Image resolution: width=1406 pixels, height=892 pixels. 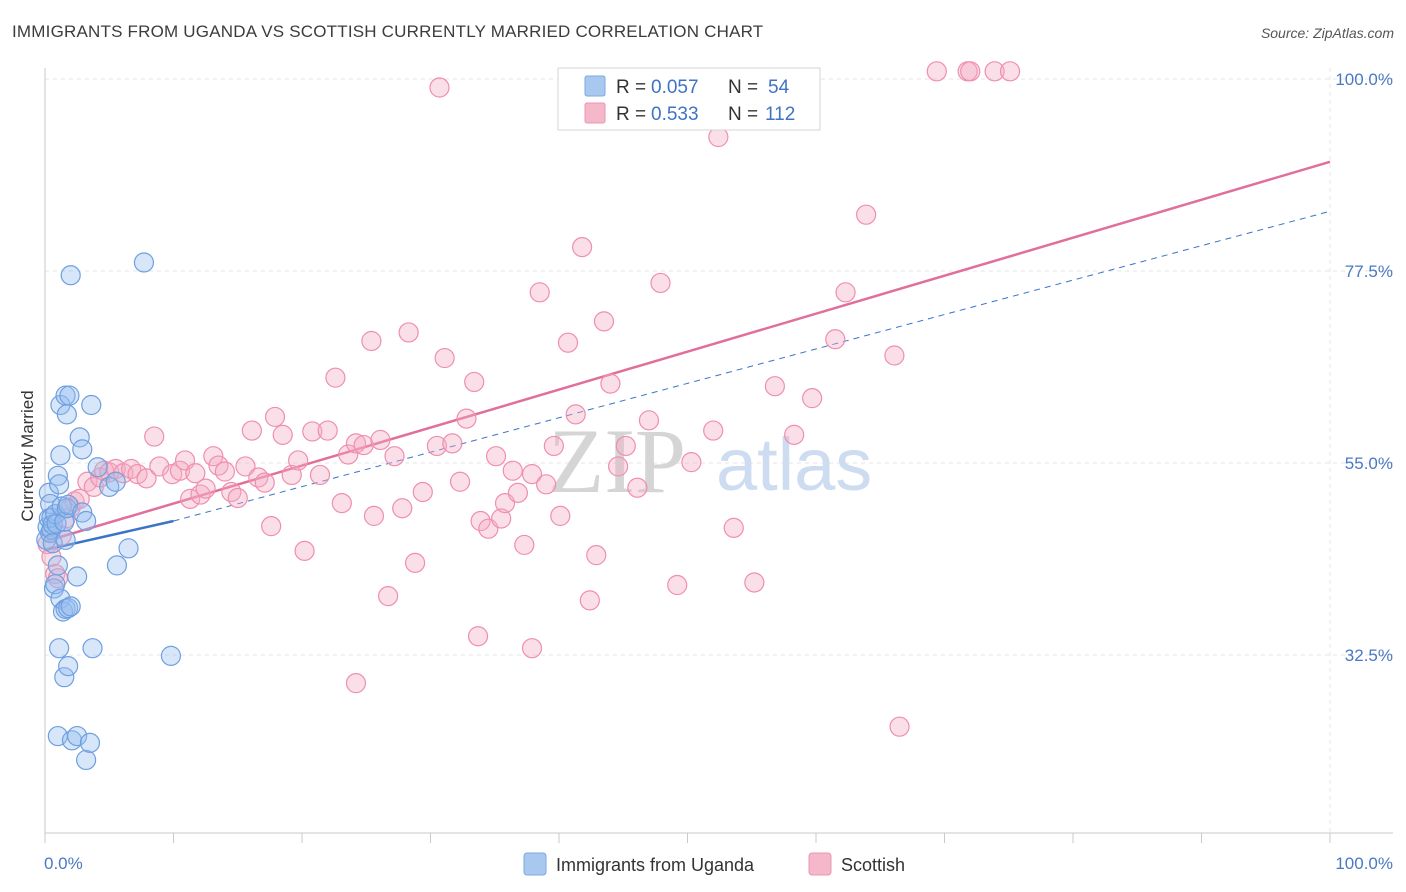 What do you see at coordinates (1364, 863) in the screenshot?
I see `x-tick-label-1: 100.0%` at bounding box center [1364, 863].